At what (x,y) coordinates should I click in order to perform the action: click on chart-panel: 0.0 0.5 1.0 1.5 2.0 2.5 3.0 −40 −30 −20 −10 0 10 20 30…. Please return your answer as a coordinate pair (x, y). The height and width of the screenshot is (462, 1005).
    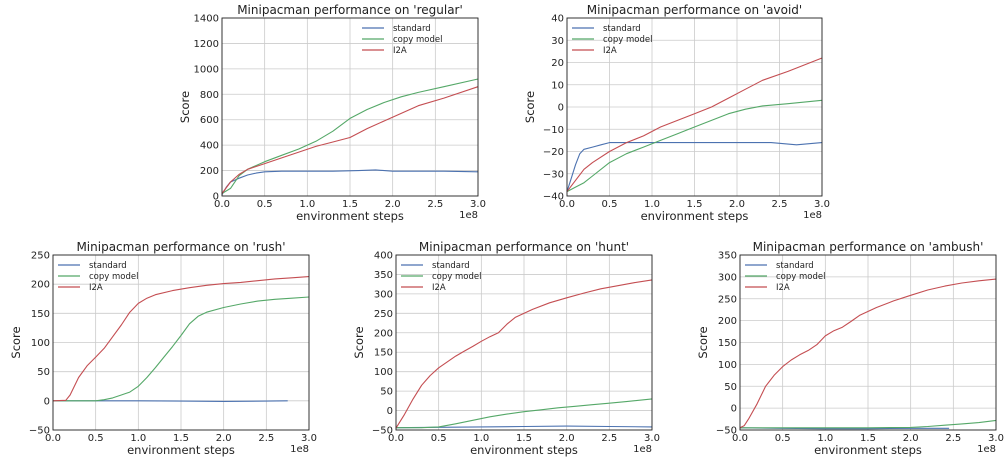
    Looking at the image, I should click on (676, 113).